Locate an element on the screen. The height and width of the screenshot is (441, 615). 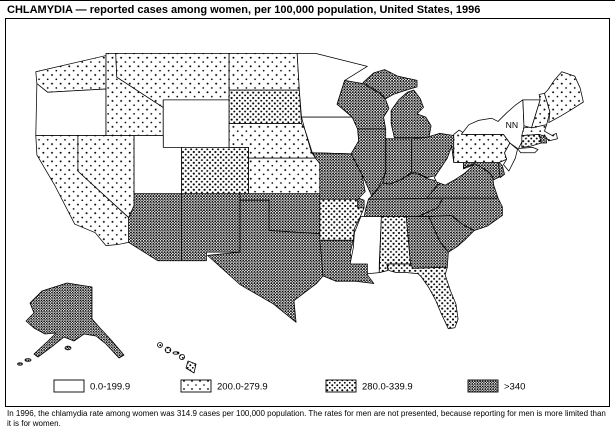
legend-label-3: 280.0-339.9 is located at coordinates (387, 387).